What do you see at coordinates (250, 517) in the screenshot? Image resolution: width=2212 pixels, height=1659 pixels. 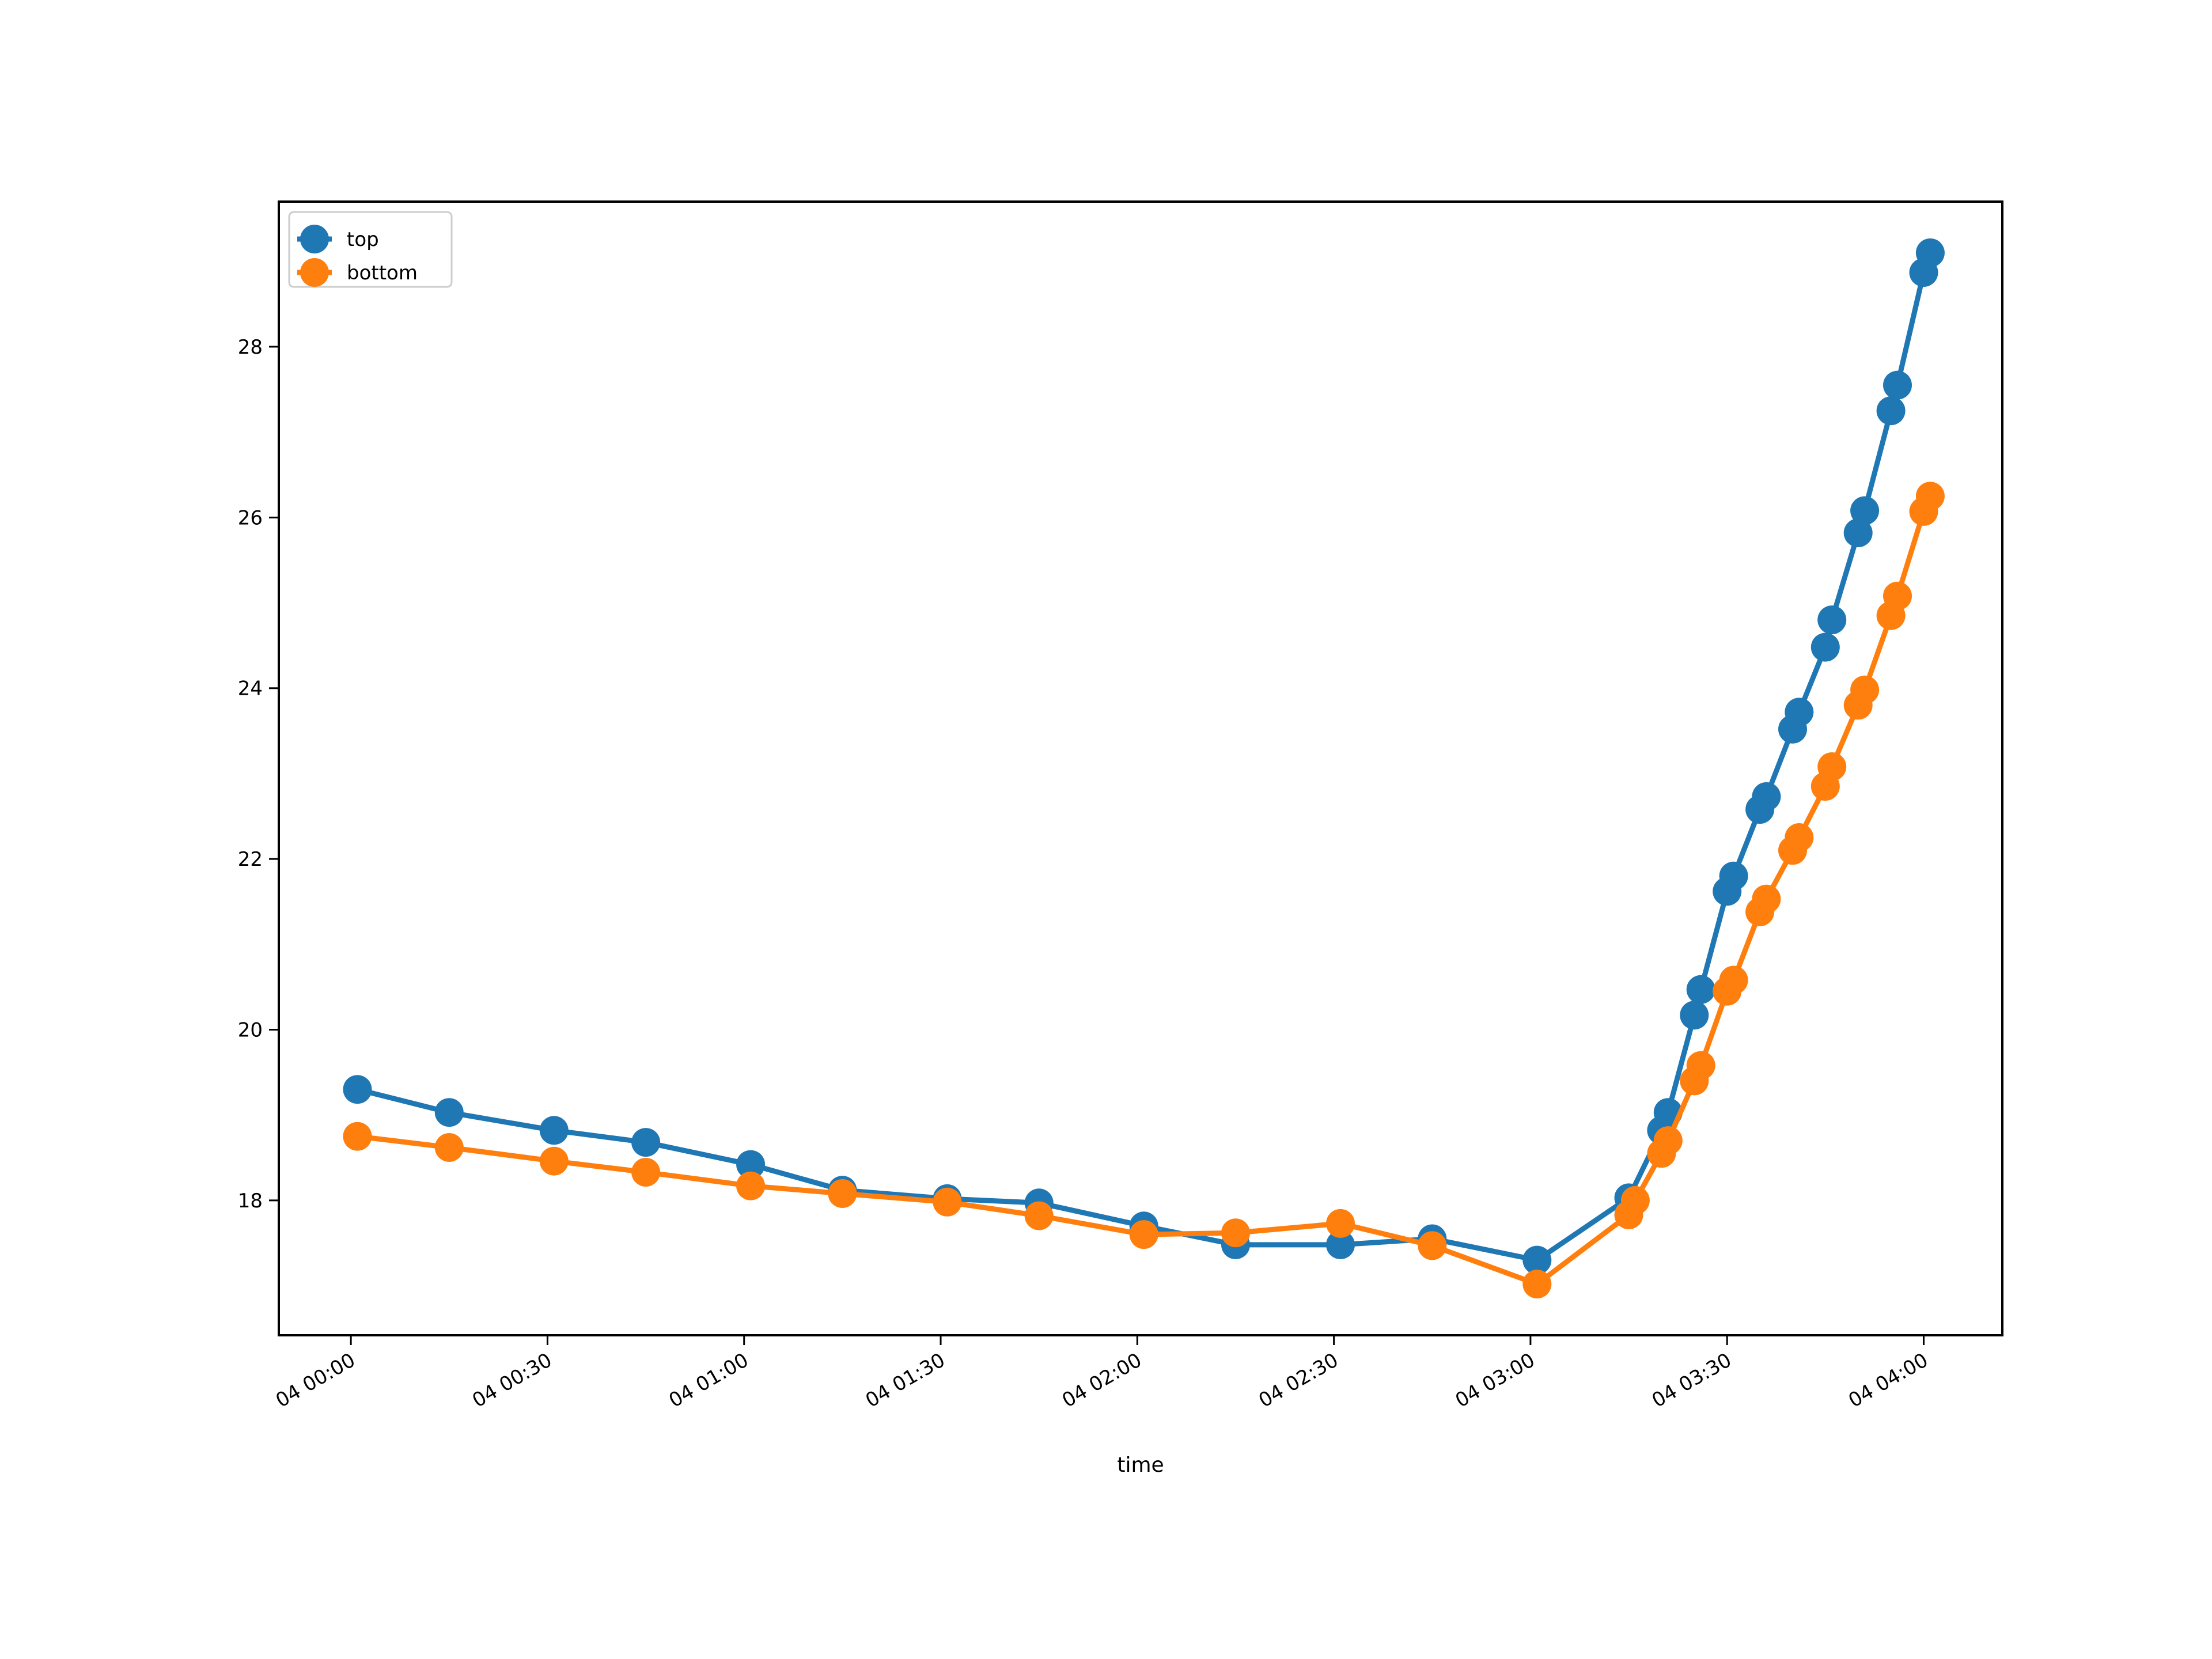 I see `y-tick-label-4: 26` at bounding box center [250, 517].